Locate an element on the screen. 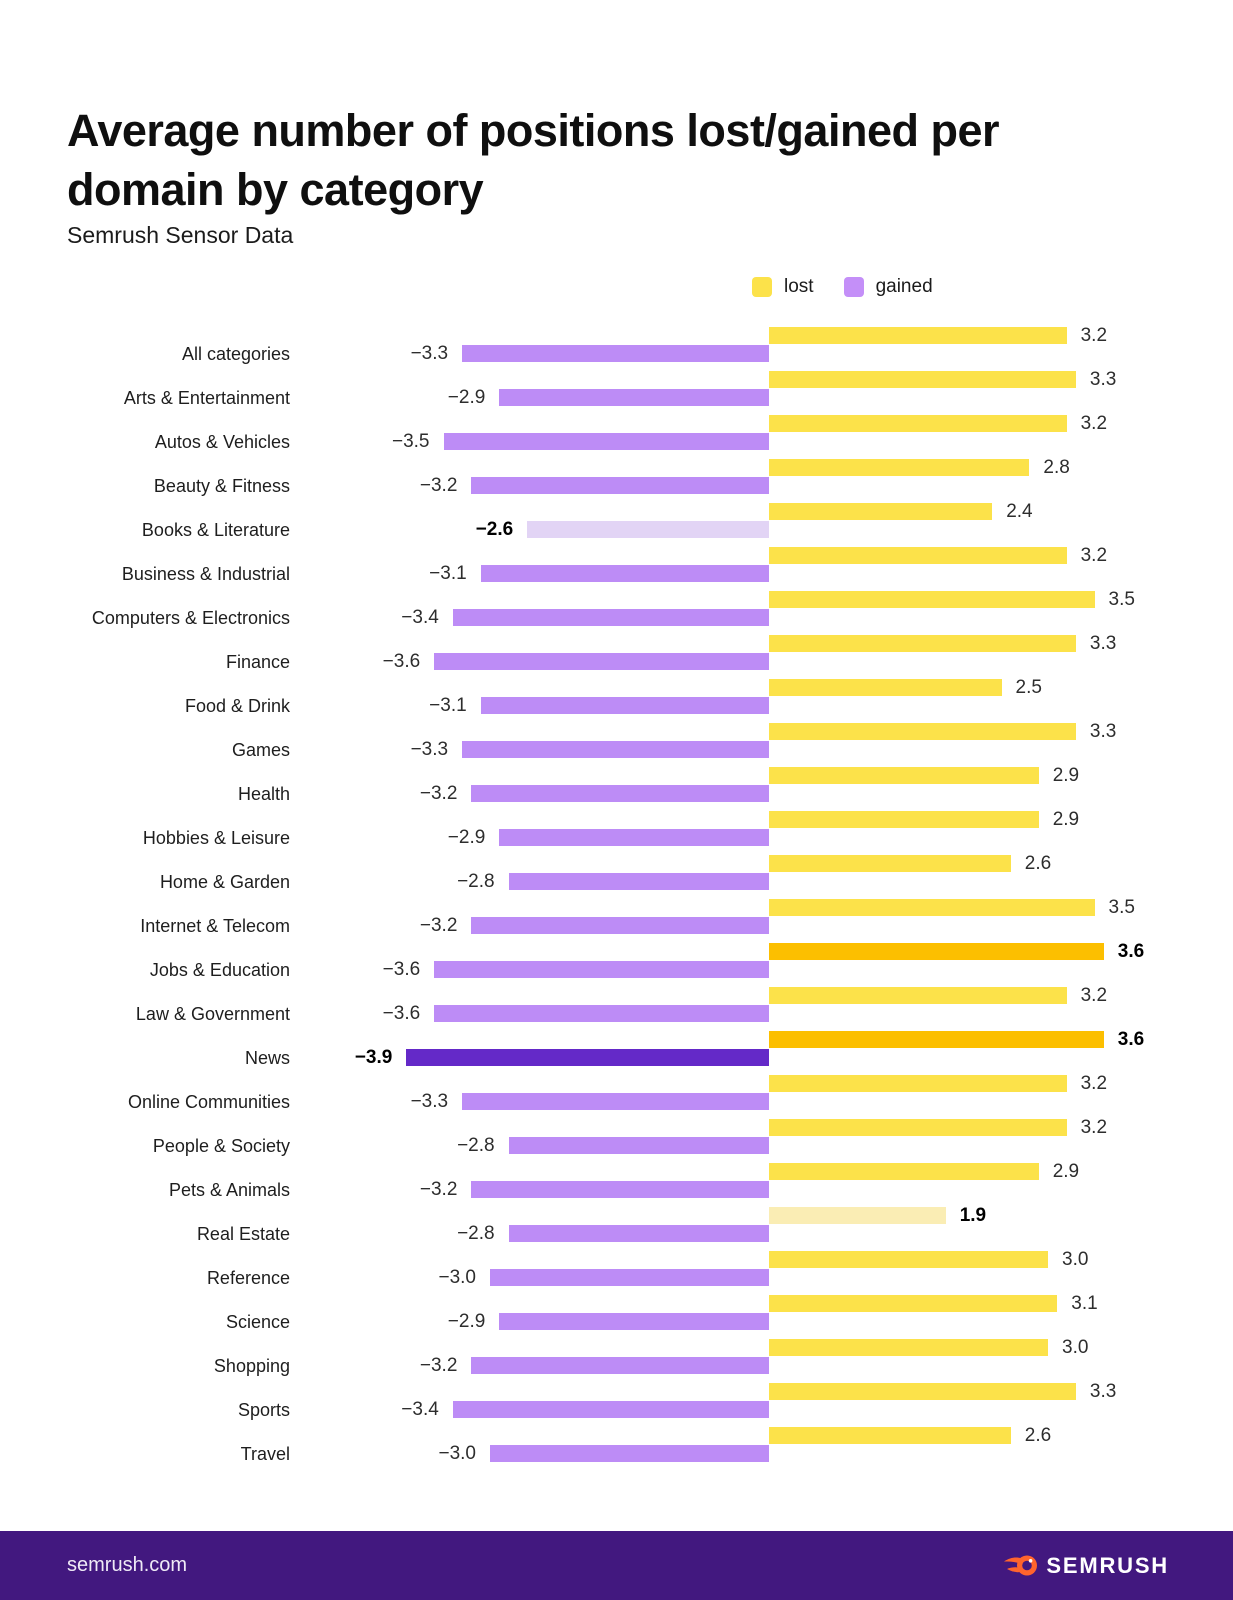  chart-row: Games 3.3 −3.3 is located at coordinates (616, 744).